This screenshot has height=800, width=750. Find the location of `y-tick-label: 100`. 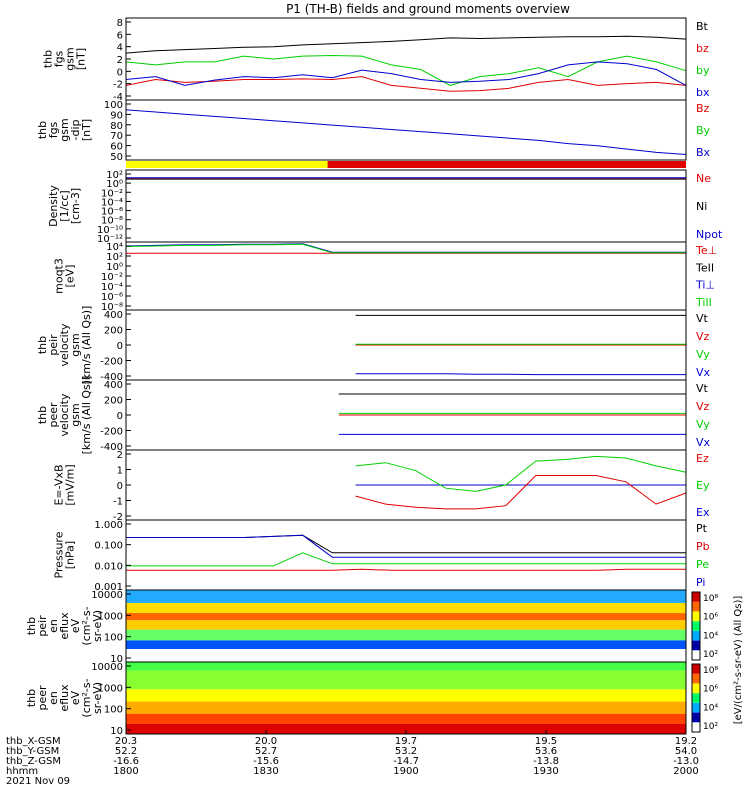

y-tick-label: 100 is located at coordinates (113, 638).